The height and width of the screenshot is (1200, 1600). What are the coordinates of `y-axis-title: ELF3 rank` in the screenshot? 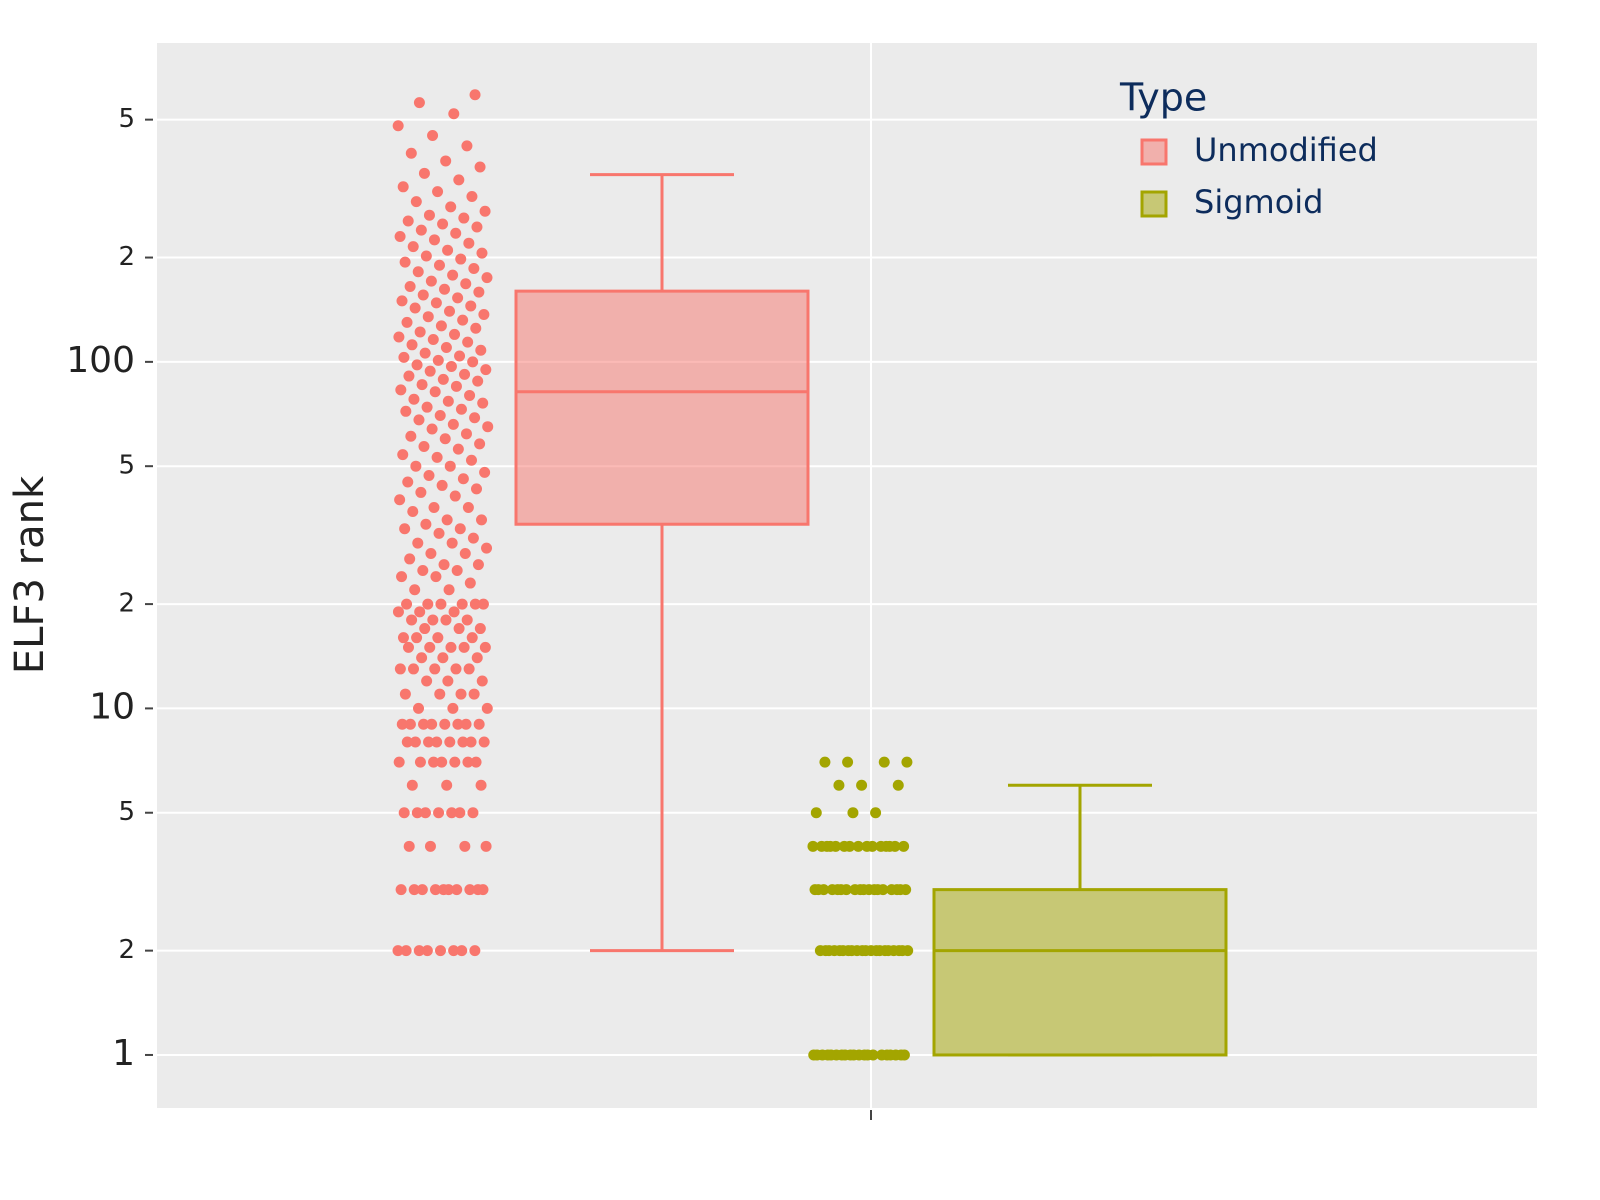 It's located at (30, 574).